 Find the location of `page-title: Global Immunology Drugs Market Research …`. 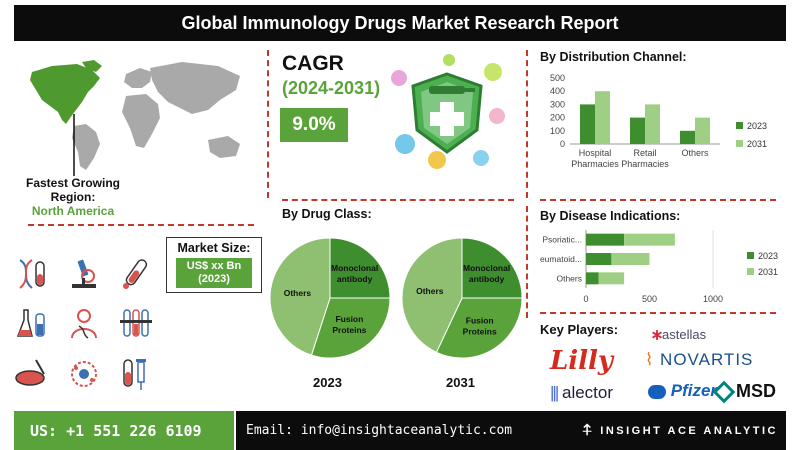

page-title: Global Immunology Drugs Market Research … is located at coordinates (400, 23).